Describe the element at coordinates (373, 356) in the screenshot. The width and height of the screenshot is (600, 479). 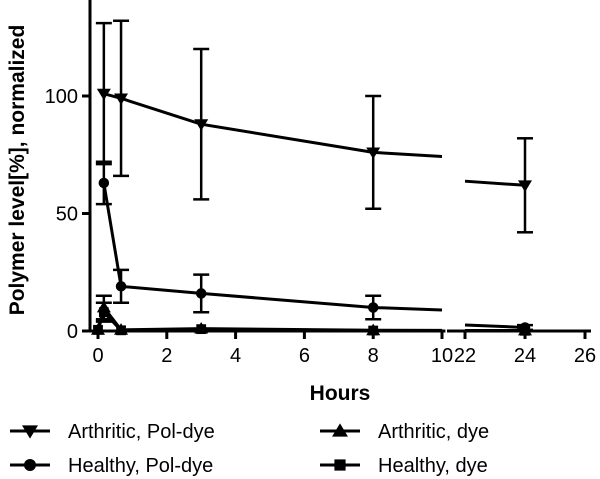
I see `x-tick-label: 8` at that location.